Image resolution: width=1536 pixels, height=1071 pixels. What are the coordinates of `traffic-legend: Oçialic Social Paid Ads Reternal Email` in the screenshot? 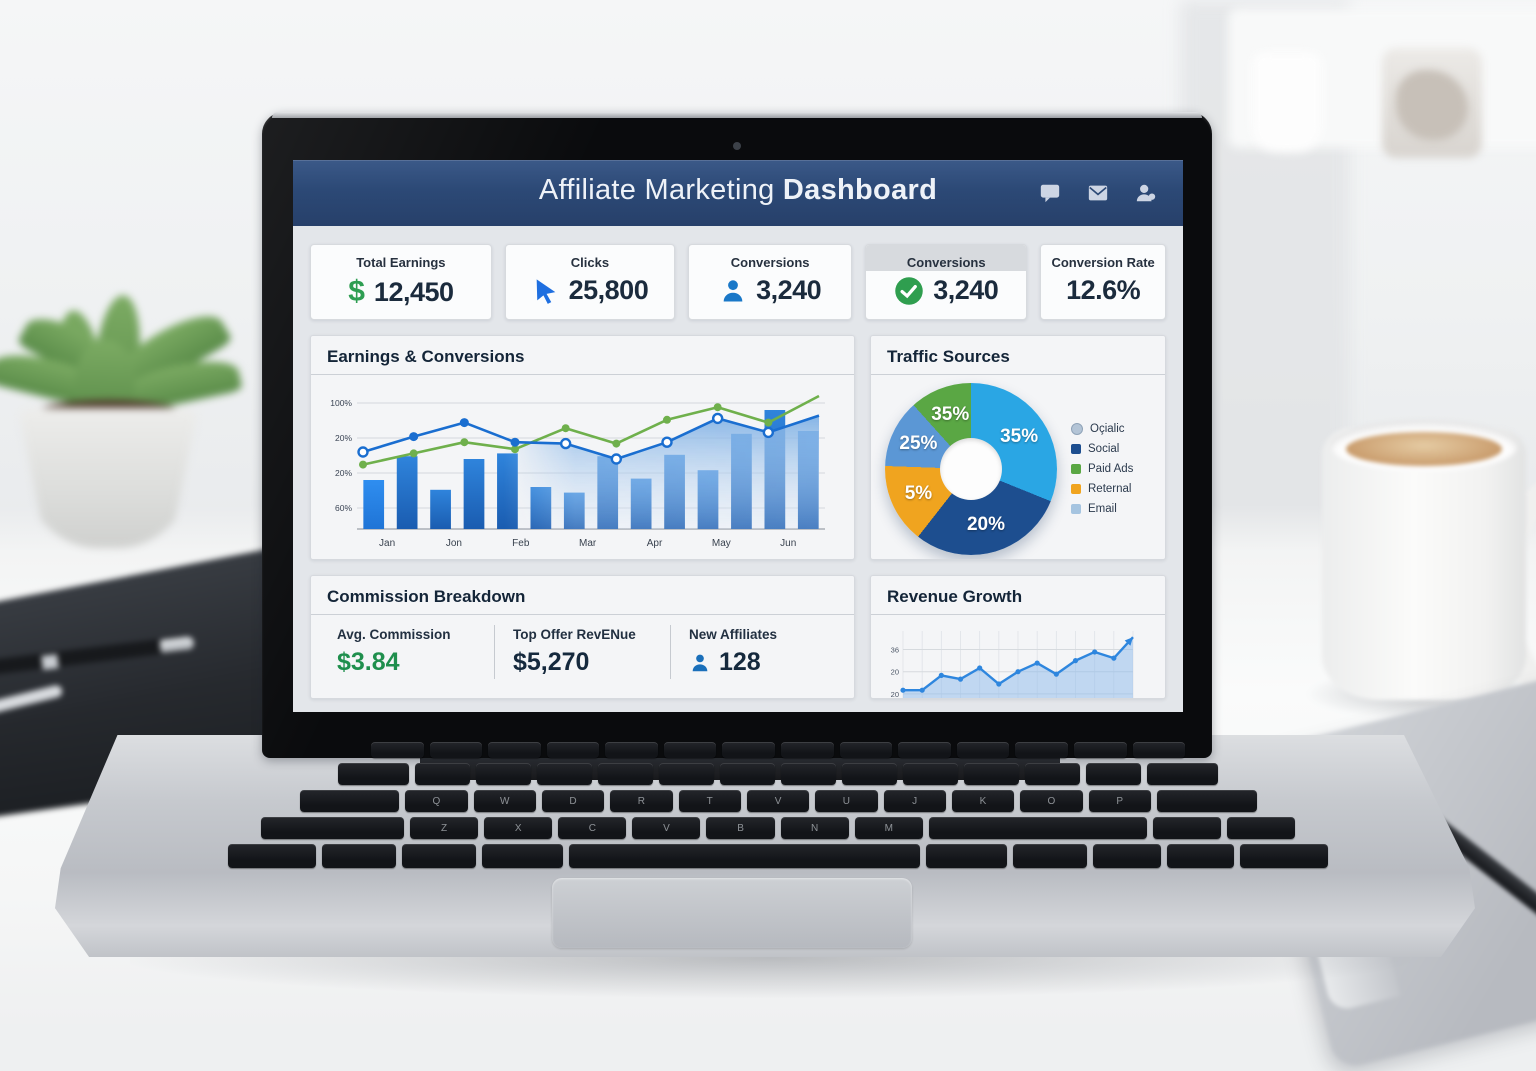 It's located at (1102, 469).